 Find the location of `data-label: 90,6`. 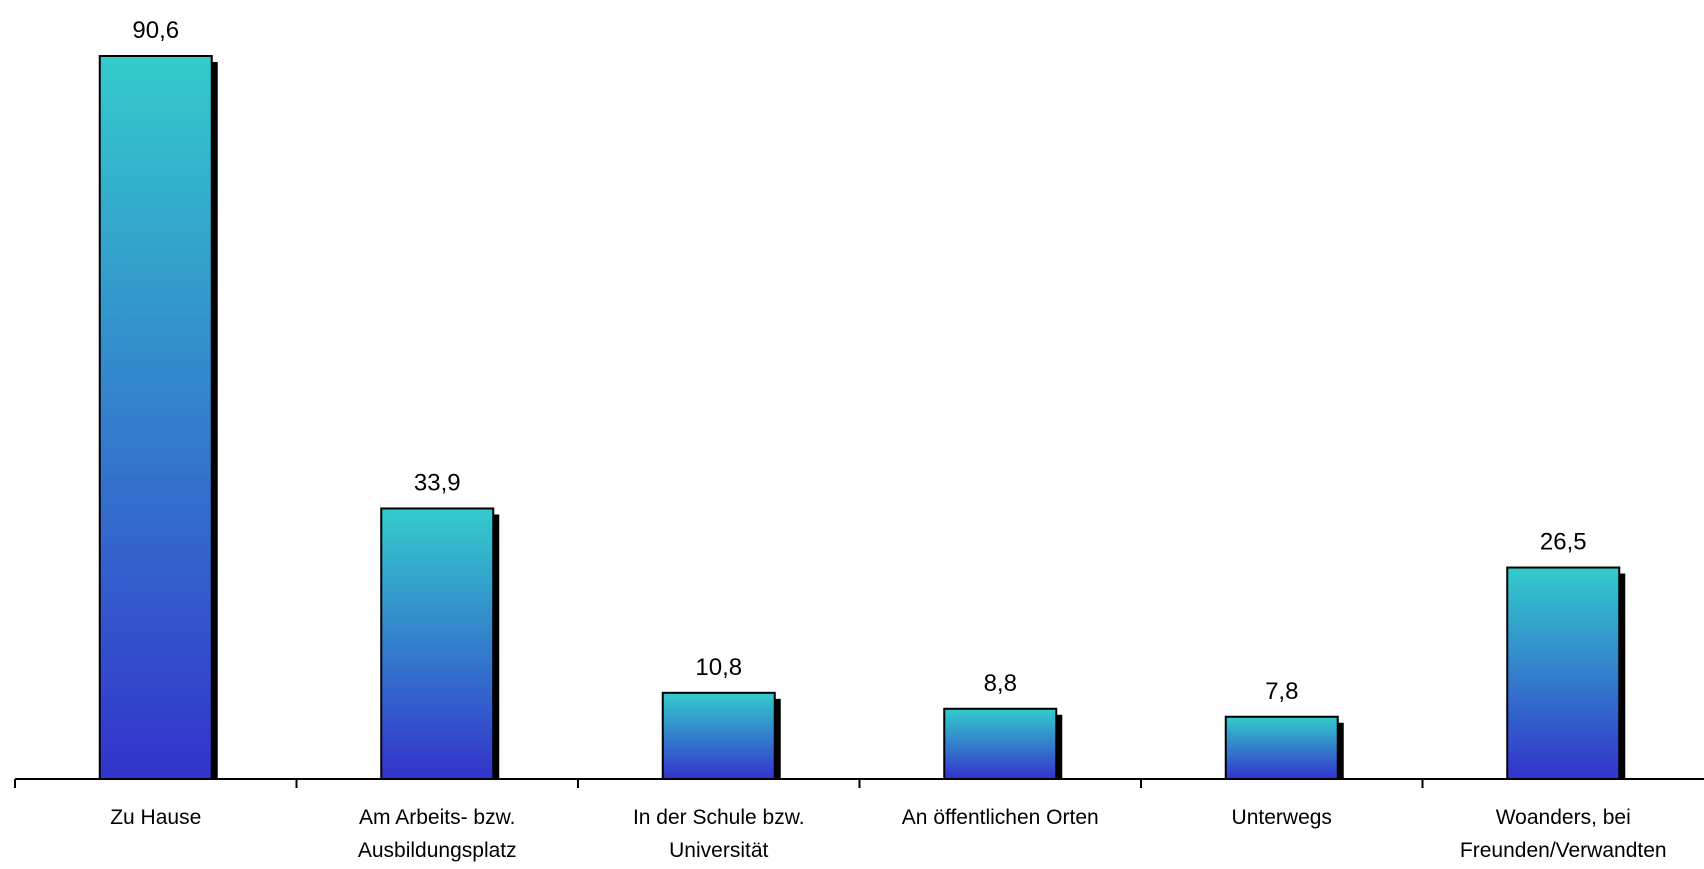

data-label: 90,6 is located at coordinates (155, 30).